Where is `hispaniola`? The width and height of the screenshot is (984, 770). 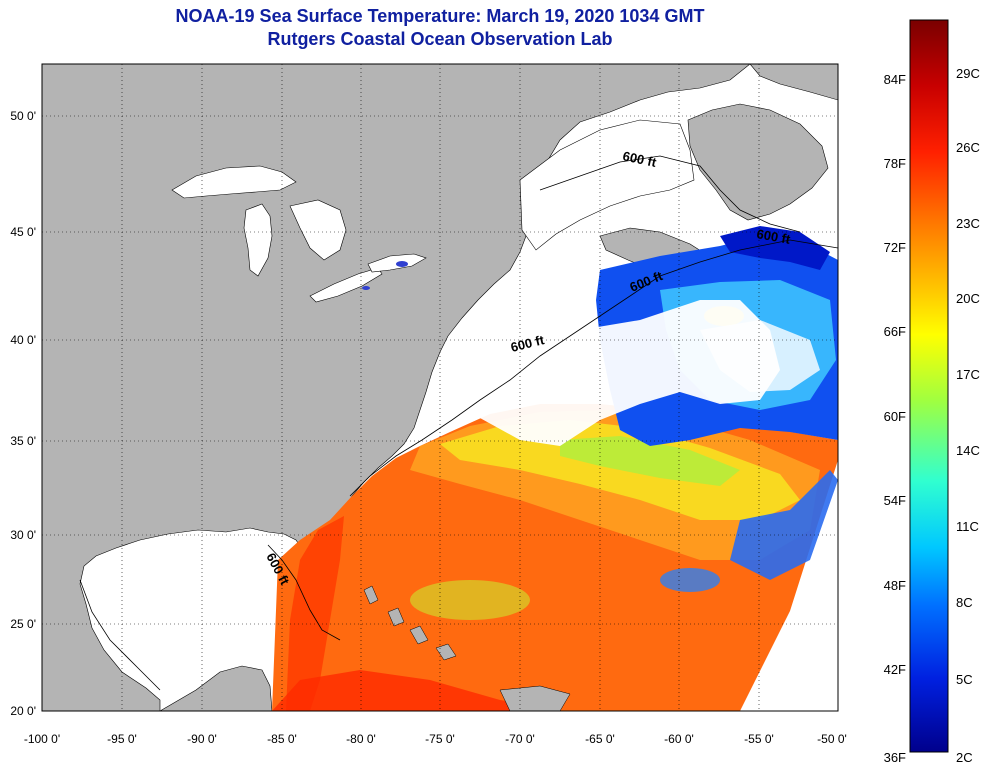
hispaniola is located at coordinates (535, 698).